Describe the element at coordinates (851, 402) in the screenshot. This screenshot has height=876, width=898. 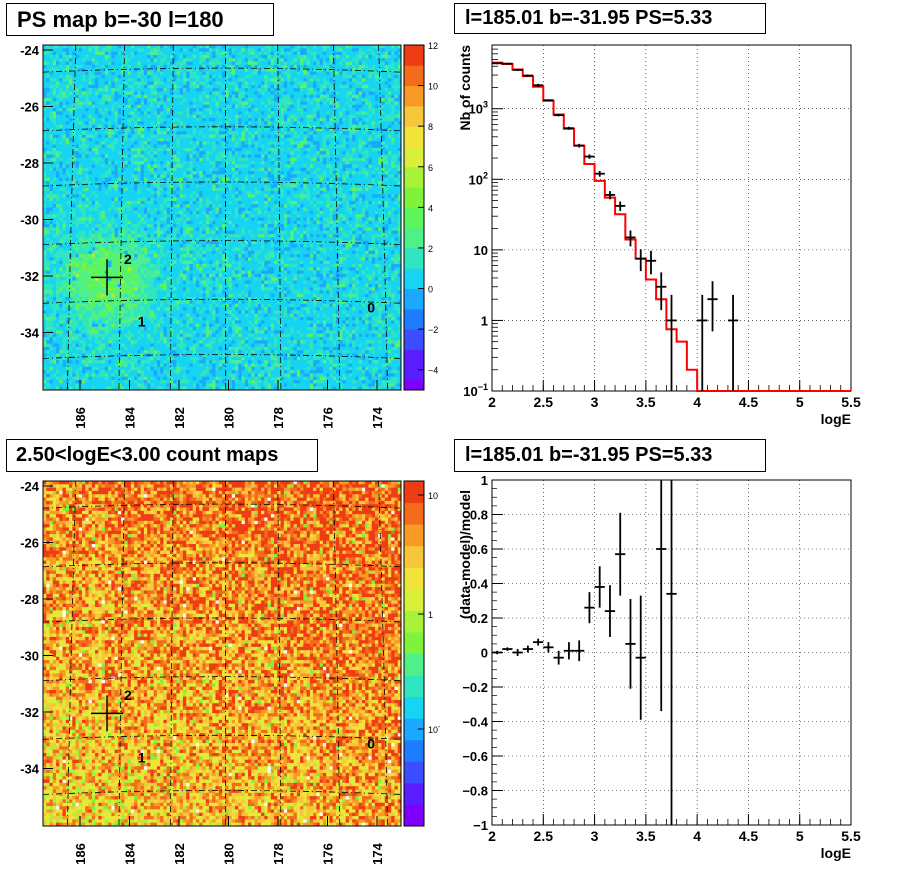
I see `spectrum-x-tick-label: 5.5` at that location.